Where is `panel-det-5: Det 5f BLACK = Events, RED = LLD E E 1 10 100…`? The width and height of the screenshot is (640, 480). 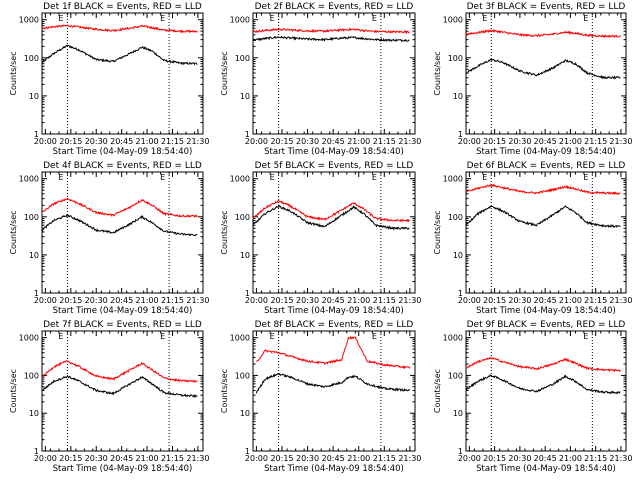 panel-det-5: Det 5f BLACK = Events, RED = LLD E E 1 10 100… is located at coordinates (320, 238).